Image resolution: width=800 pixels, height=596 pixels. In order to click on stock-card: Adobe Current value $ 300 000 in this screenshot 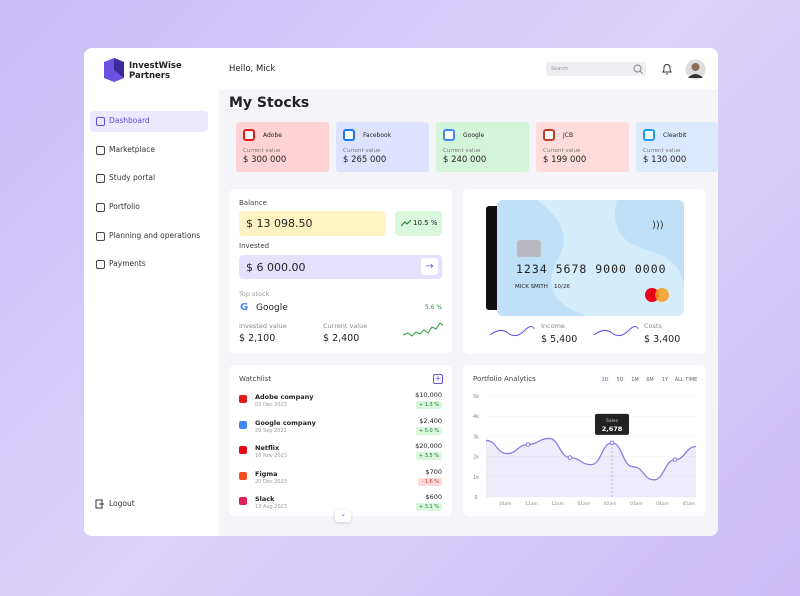, I will do `click(282, 147)`.